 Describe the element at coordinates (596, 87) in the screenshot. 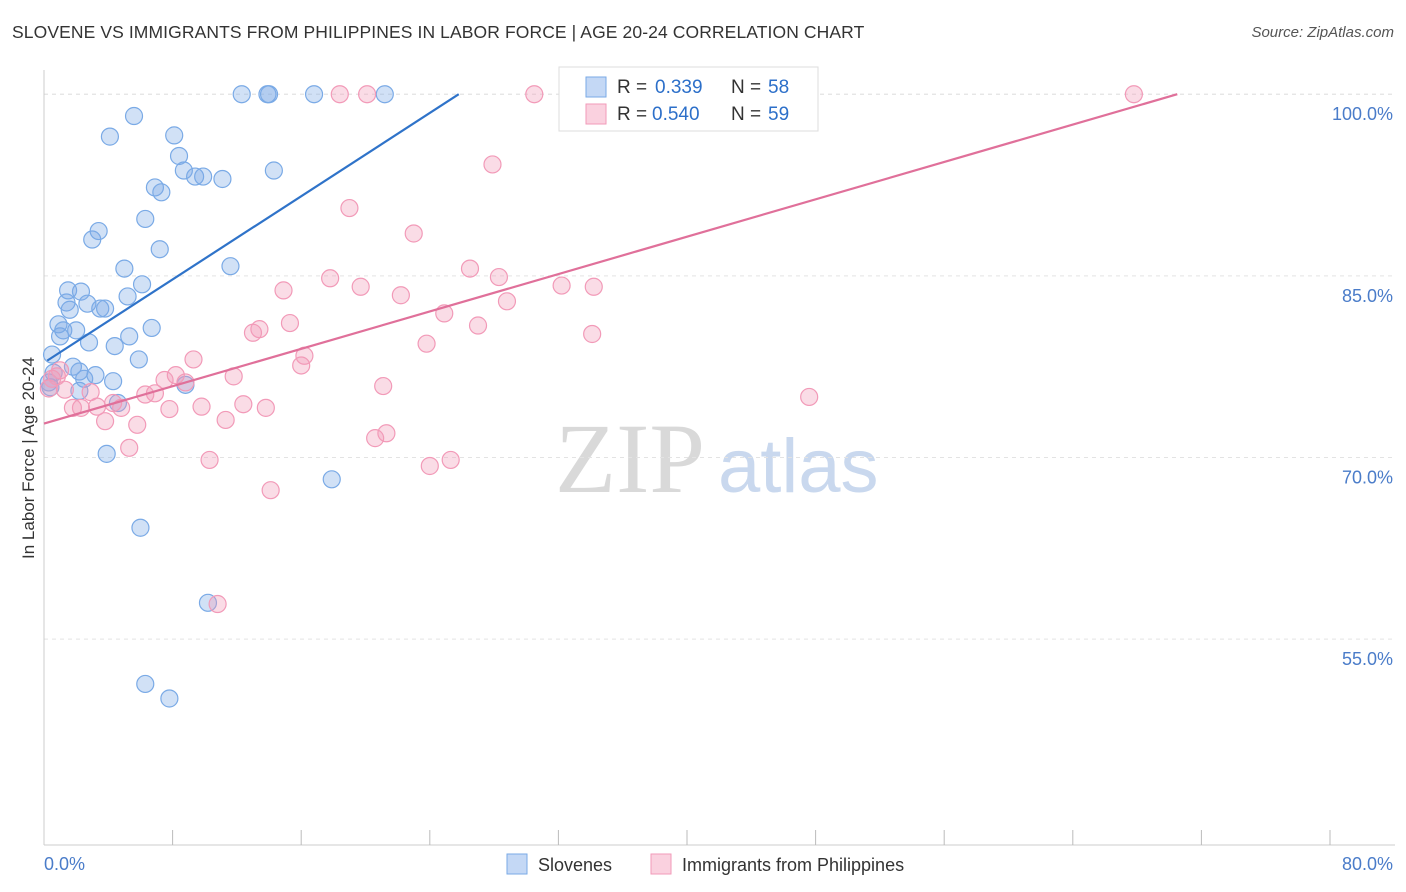

I see `legend-swatch-slovenes` at that location.